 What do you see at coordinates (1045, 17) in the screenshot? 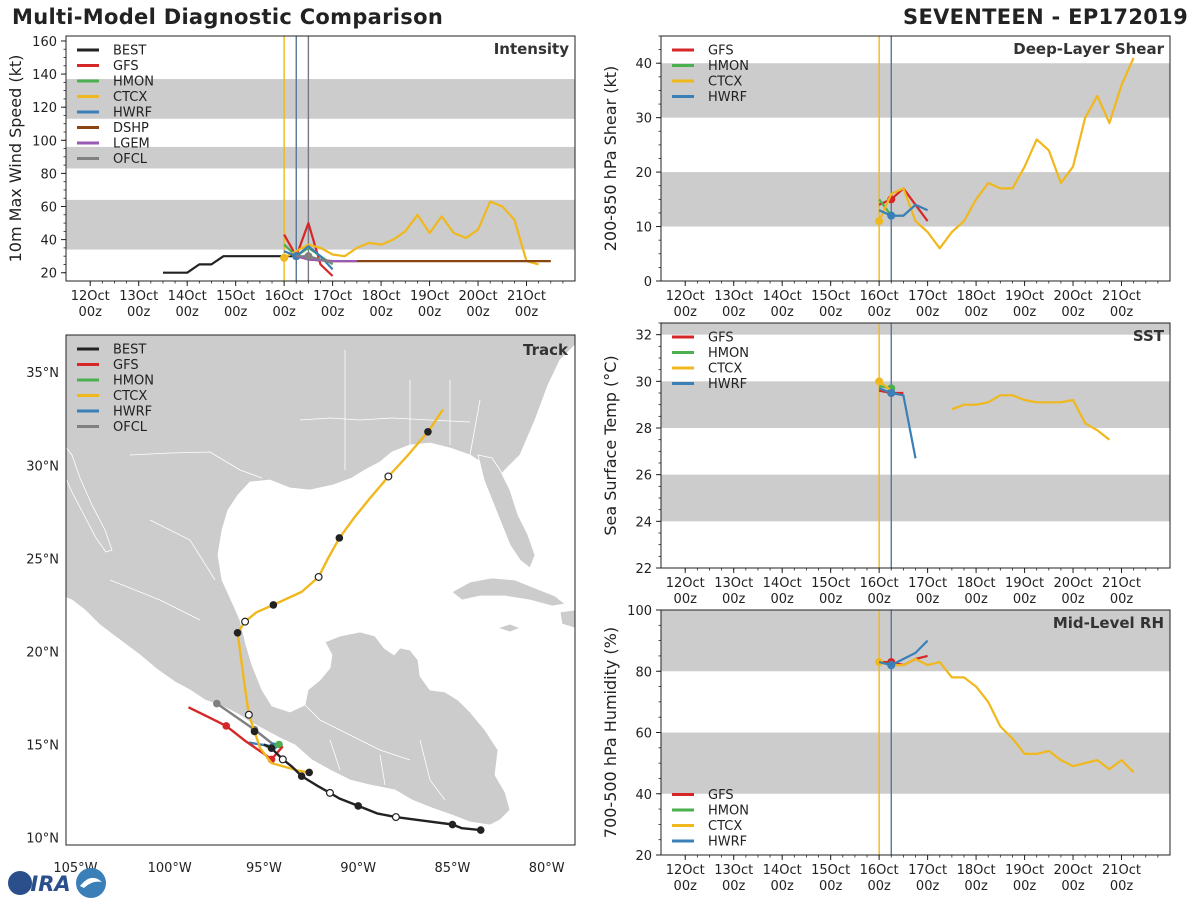
I see `storm-id-title: SEVENTEEN - EP172019` at bounding box center [1045, 17].